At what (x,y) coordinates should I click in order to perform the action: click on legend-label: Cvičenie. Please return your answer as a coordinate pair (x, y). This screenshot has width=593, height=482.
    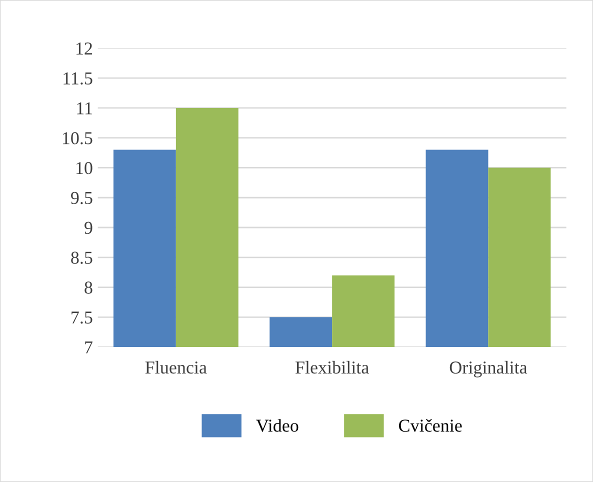
    Looking at the image, I should click on (430, 425).